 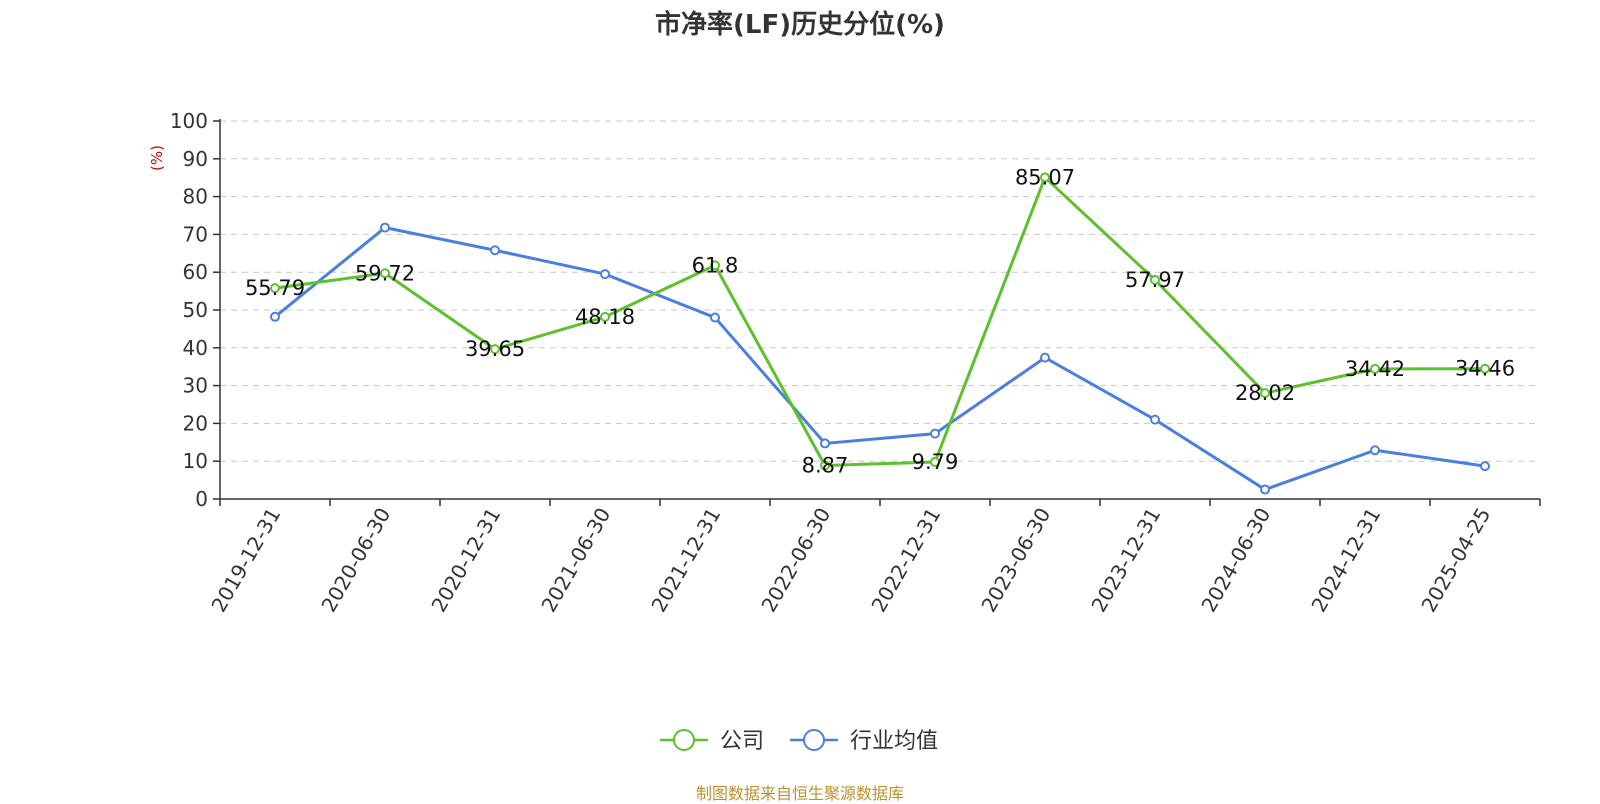 What do you see at coordinates (1125, 560) in the screenshot?
I see `x-tick-label: 2023-12-31` at bounding box center [1125, 560].